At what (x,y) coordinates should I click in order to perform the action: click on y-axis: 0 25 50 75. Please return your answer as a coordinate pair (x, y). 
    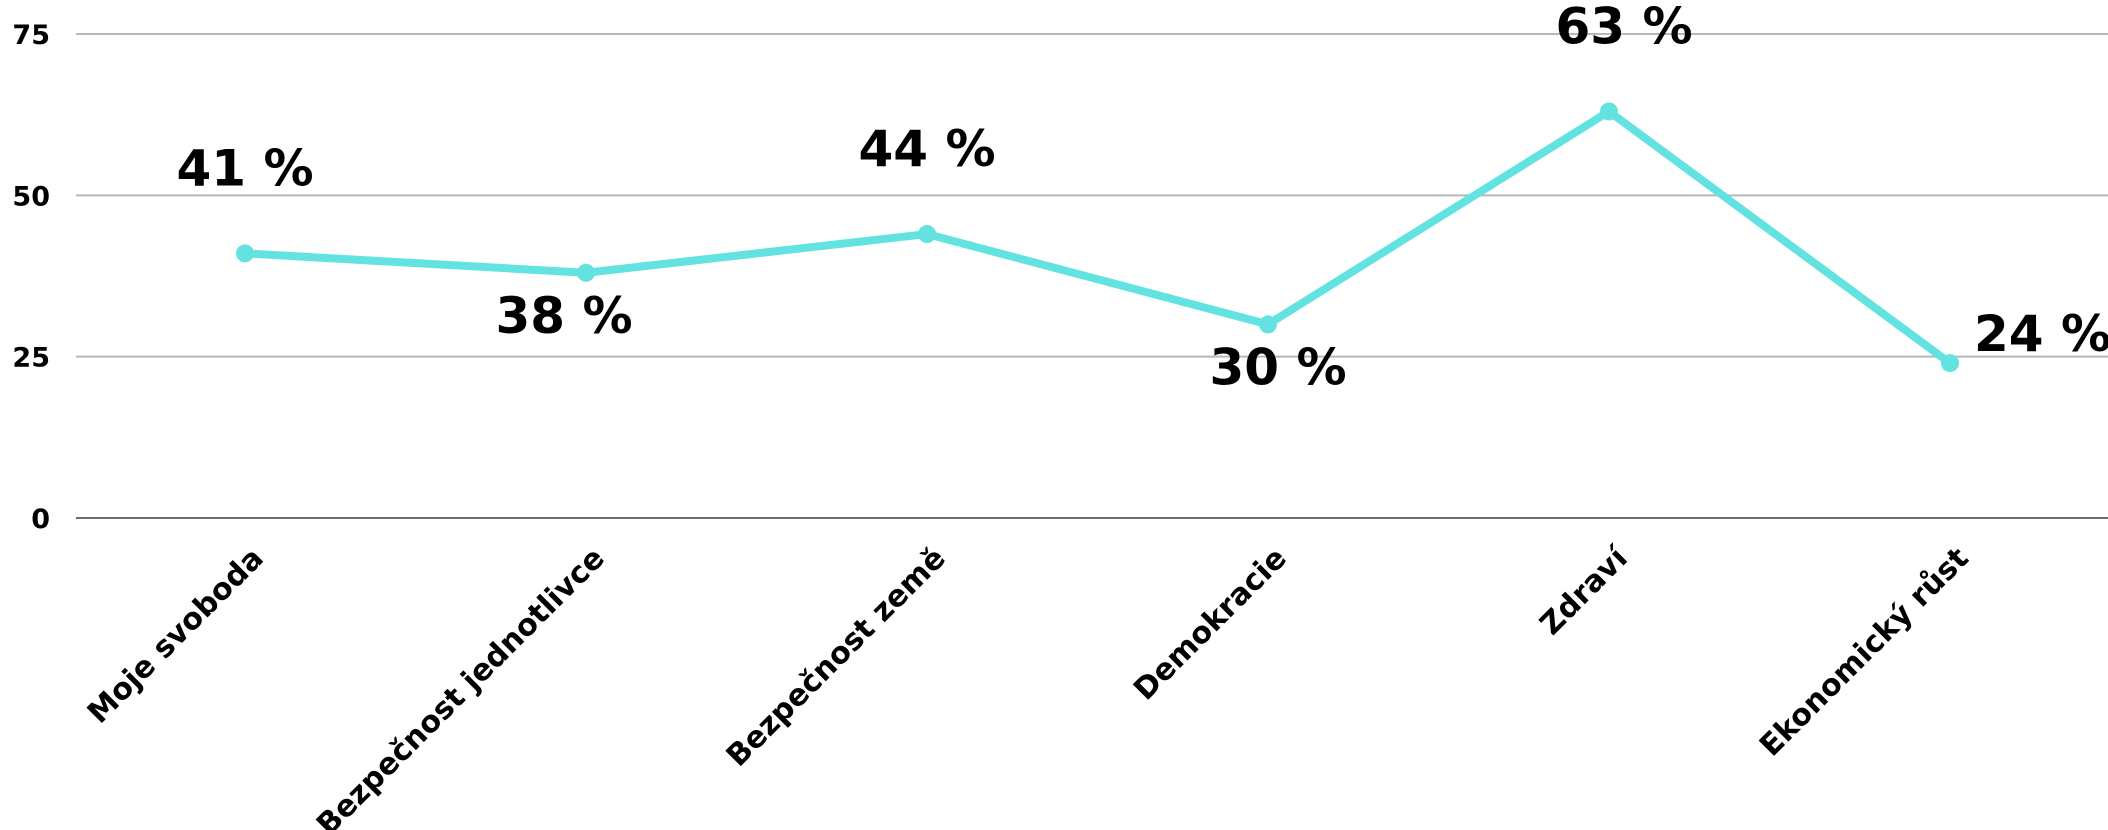
    Looking at the image, I should click on (31, 277).